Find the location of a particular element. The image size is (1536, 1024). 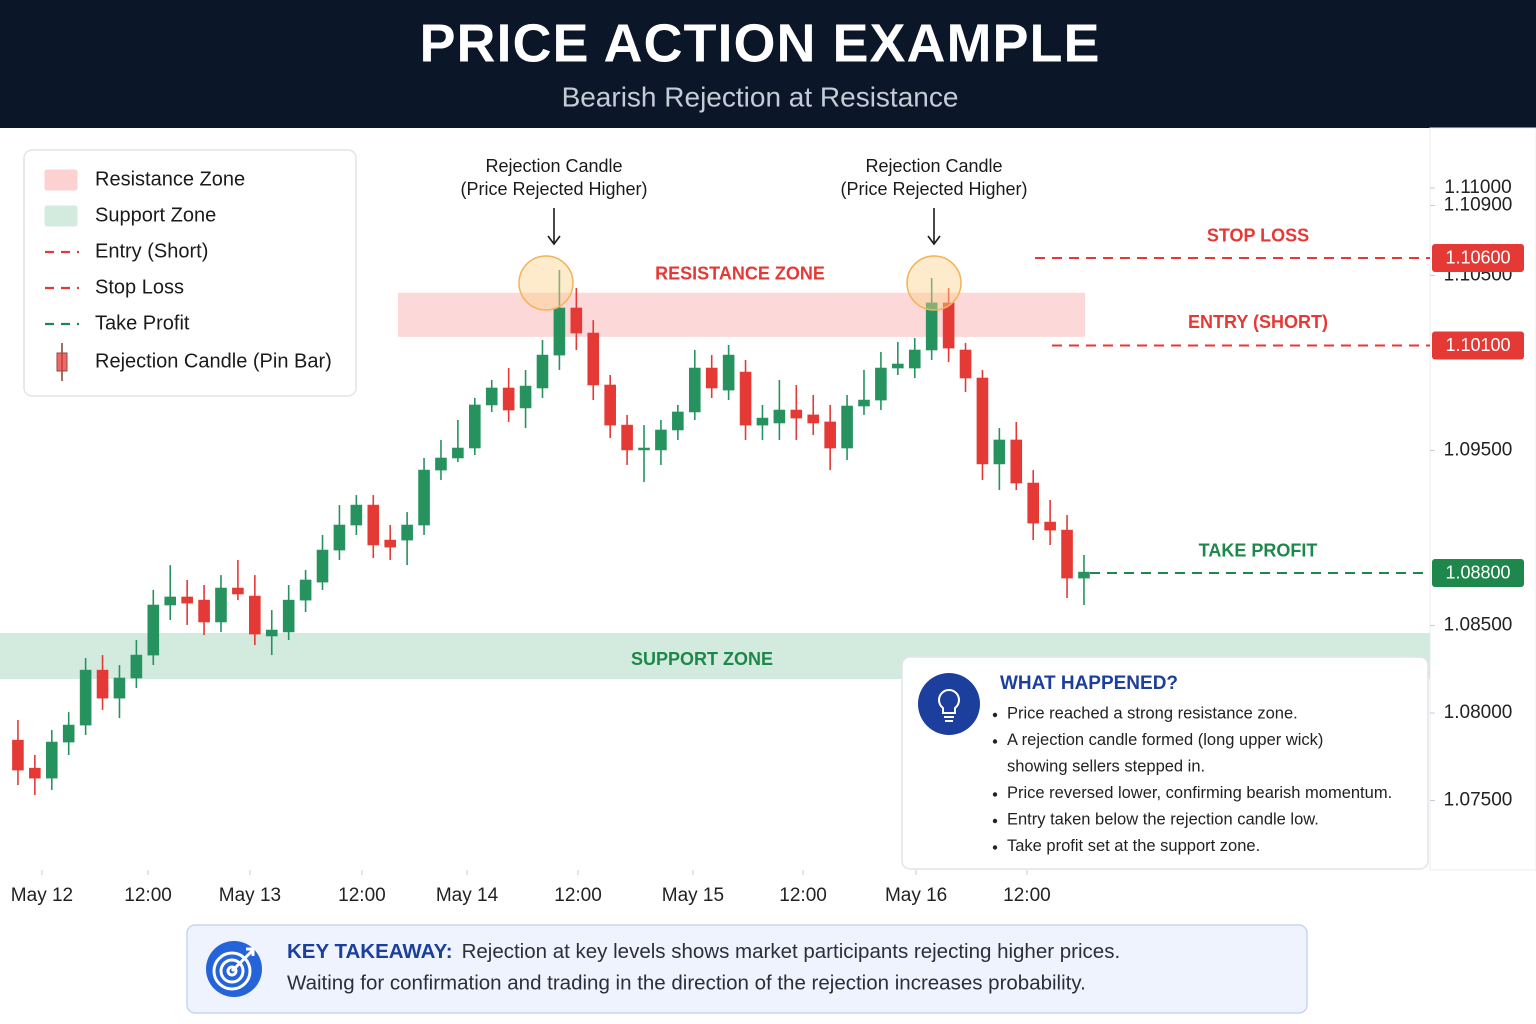

x-tick-label: May 16 is located at coordinates (916, 895).